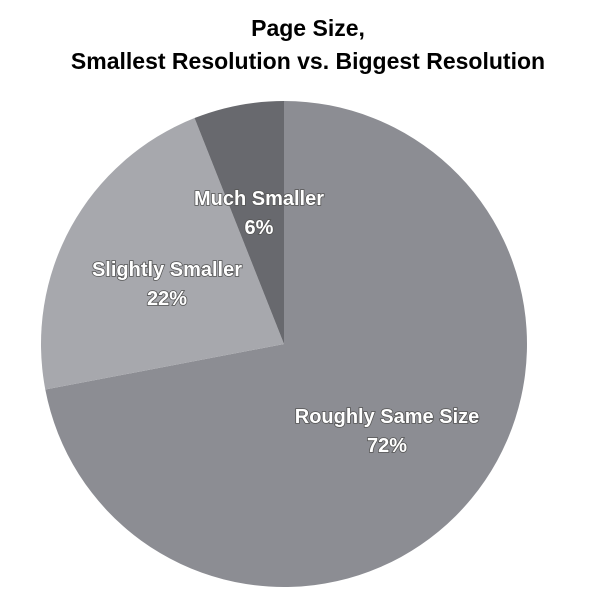 The width and height of the screenshot is (616, 607). Describe the element at coordinates (259, 228) in the screenshot. I see `slice-value-much-smaller: 6%` at that location.